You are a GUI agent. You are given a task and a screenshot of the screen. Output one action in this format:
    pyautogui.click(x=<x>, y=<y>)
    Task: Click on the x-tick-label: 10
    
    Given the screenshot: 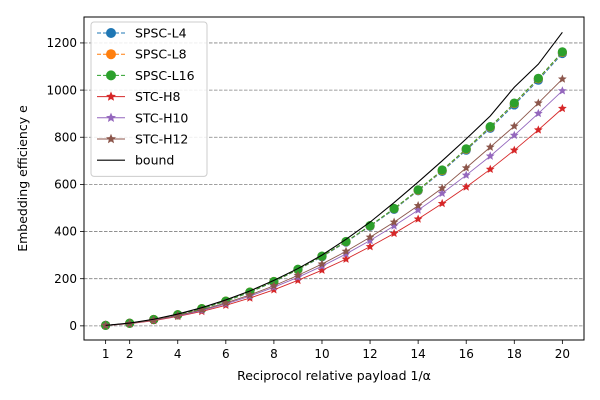 What is the action you would take?
    pyautogui.click(x=321, y=354)
    